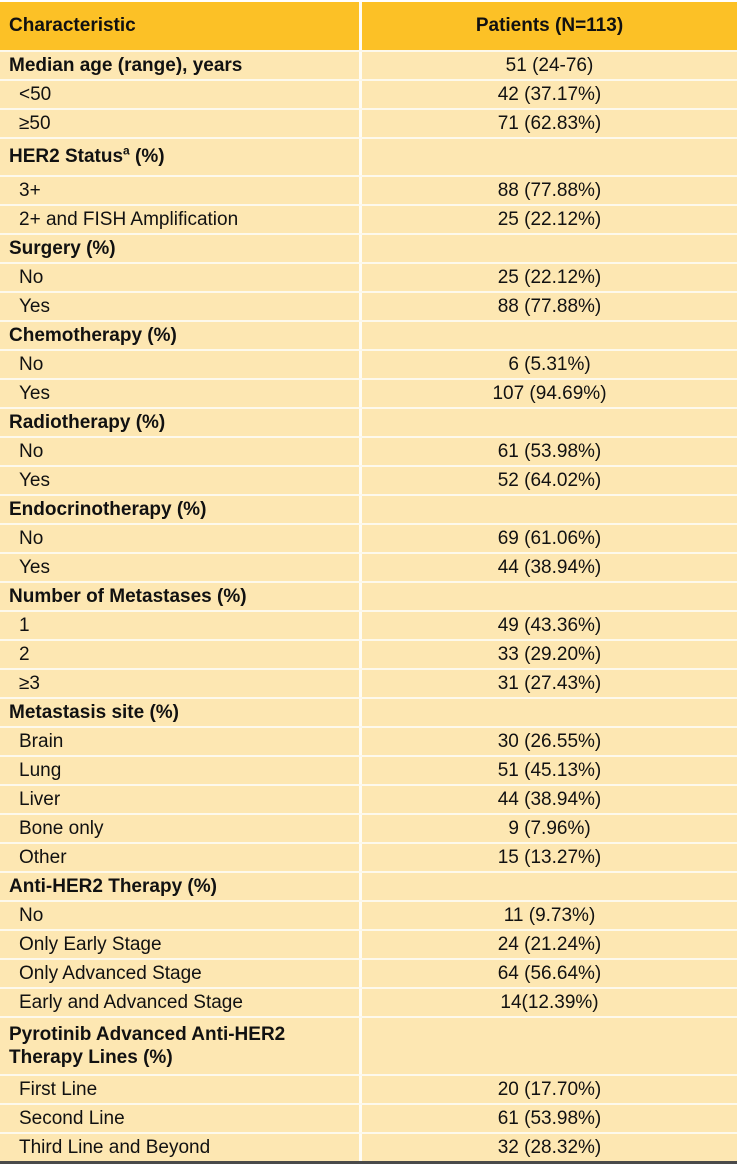 The height and width of the screenshot is (1164, 737). I want to click on table-row: First Line 20 (17.70%), so click(368, 1088).